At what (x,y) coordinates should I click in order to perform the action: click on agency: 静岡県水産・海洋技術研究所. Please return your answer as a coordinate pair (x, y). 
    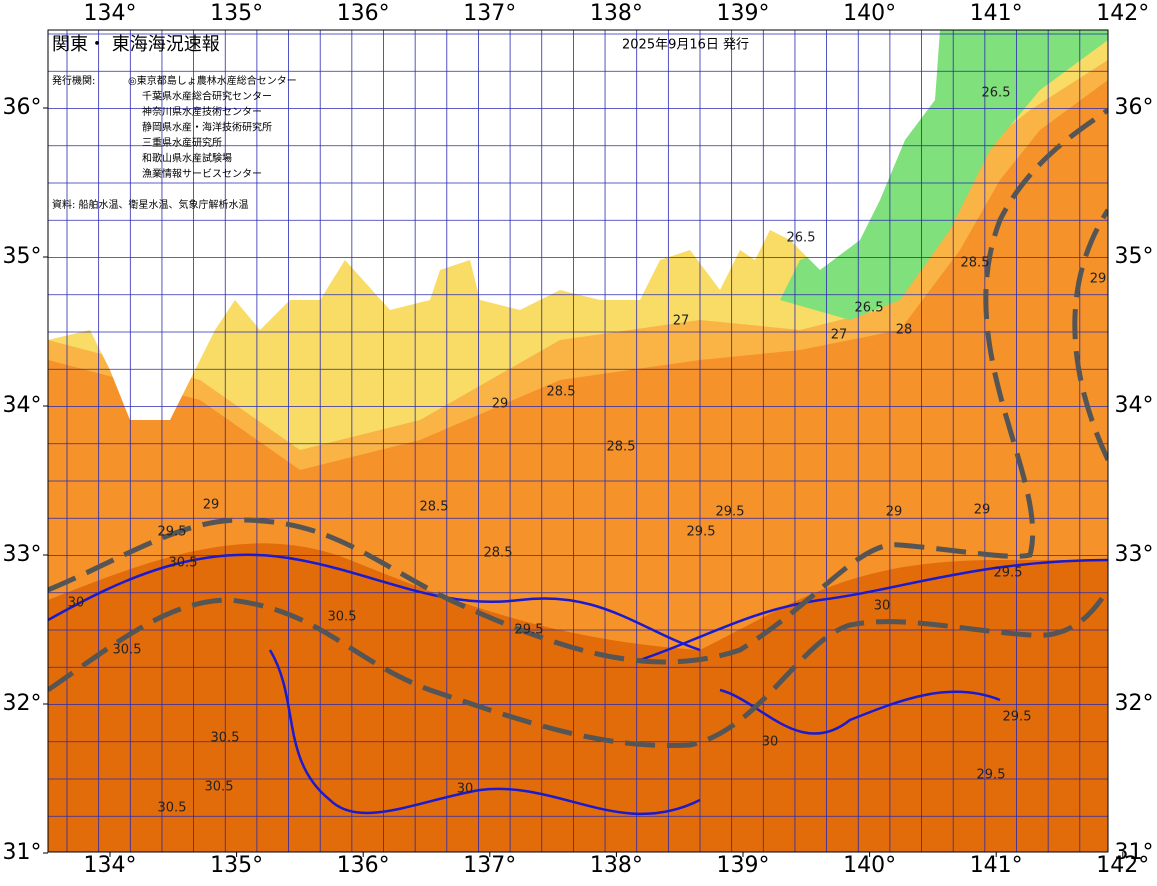
    Looking at the image, I should click on (207, 127).